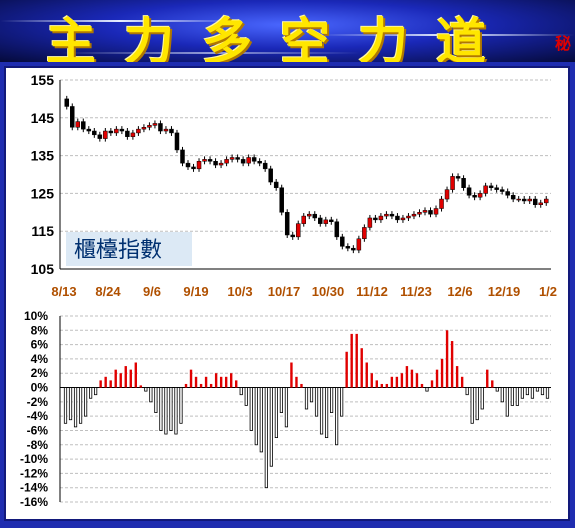 The width and height of the screenshot is (575, 528). Describe the element at coordinates (239, 291) in the screenshot. I see `date-axis-label: 10/3` at that location.